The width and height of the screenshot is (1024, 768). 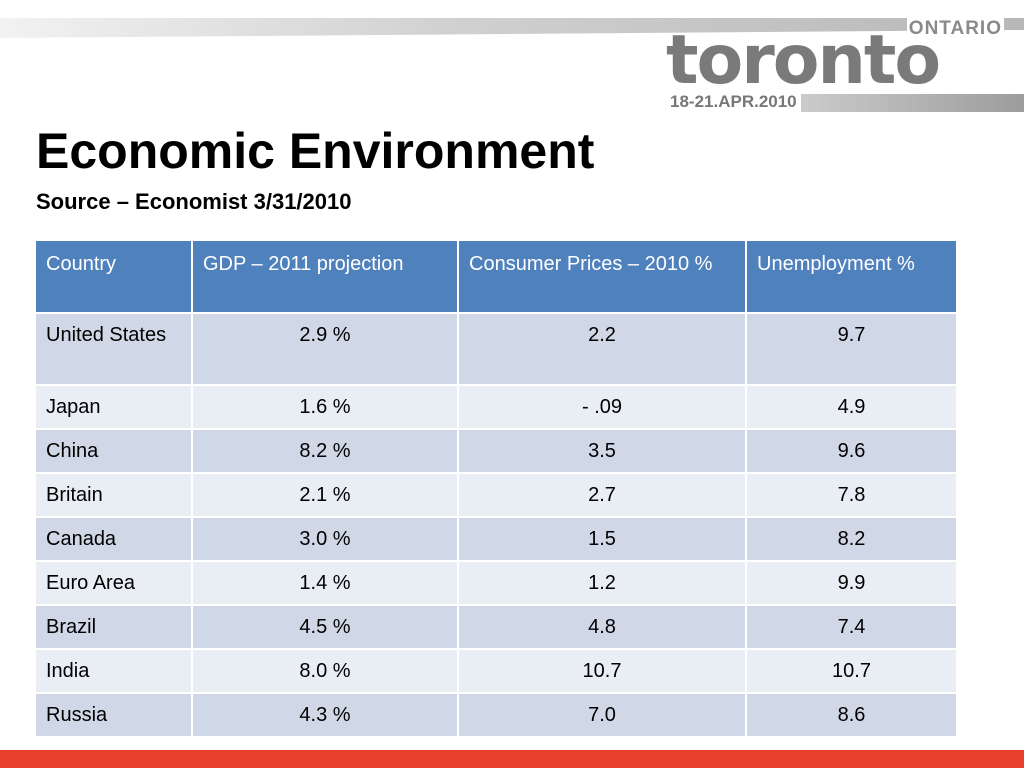 I want to click on table-row: Brazil 4.5 % 4.8 7.4, so click(x=496, y=627).